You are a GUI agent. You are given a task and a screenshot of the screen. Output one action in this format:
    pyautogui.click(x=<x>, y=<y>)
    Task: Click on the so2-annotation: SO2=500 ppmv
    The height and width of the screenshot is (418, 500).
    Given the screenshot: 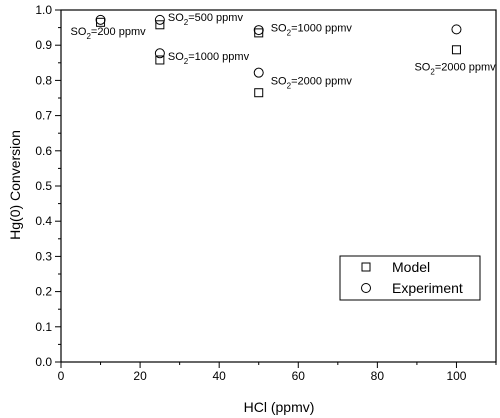 What is the action you would take?
    pyautogui.click(x=206, y=19)
    